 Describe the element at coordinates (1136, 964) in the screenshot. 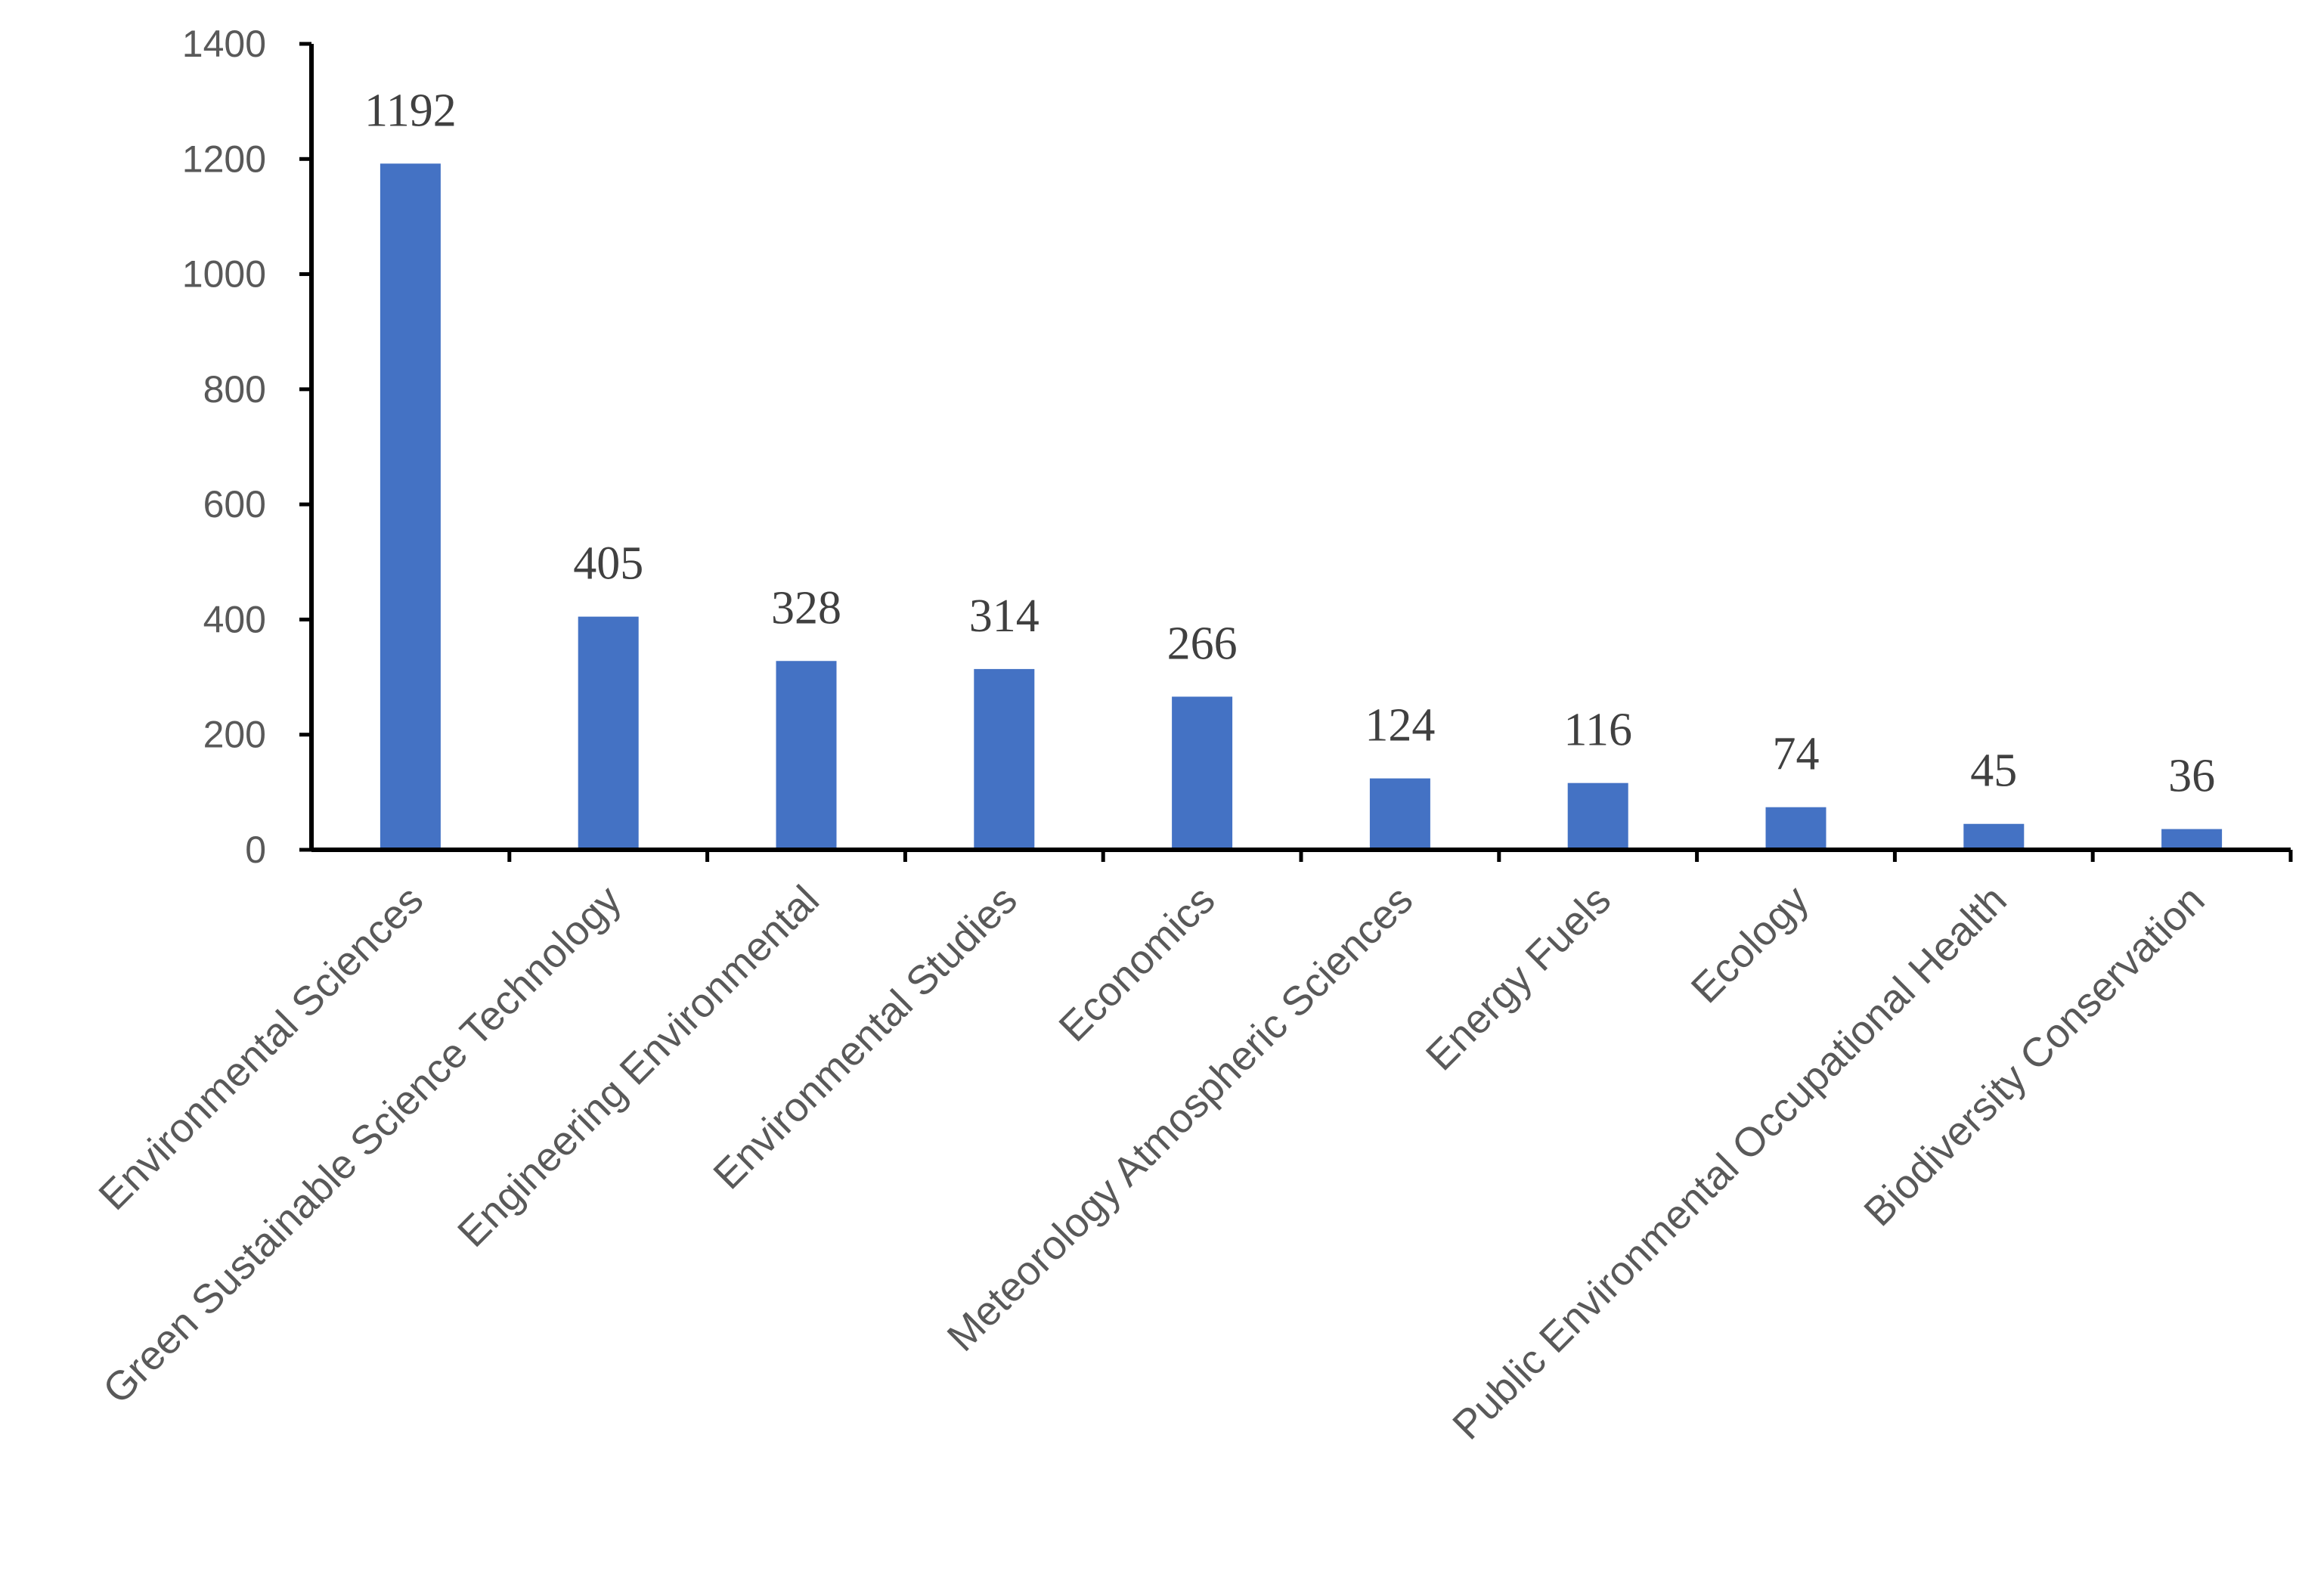

I see `x-category-label: Economics` at that location.